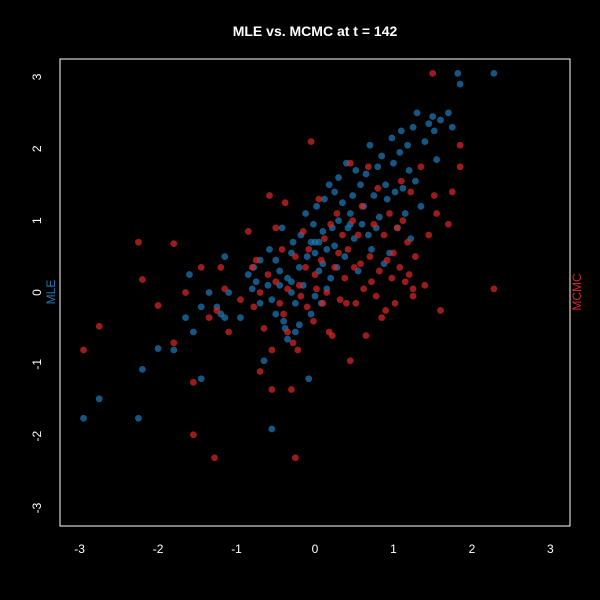 The width and height of the screenshot is (600, 600). What do you see at coordinates (79, 549) in the screenshot?
I see `x-tick-label: -3` at bounding box center [79, 549].